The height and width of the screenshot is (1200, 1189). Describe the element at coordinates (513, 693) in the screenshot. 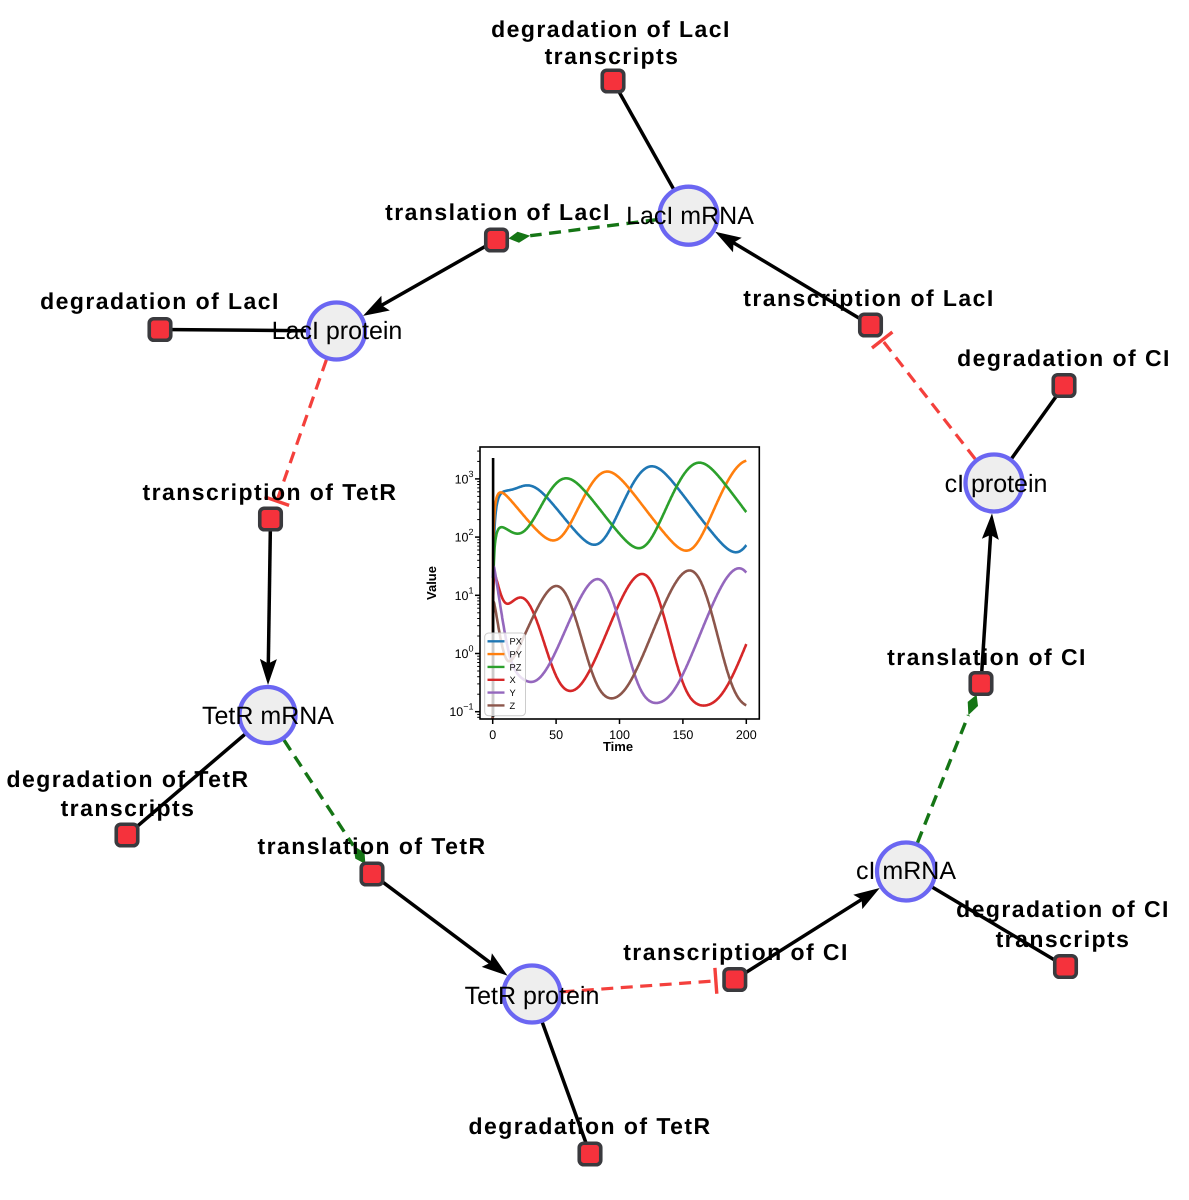

I see `svg-text: Y` at that location.